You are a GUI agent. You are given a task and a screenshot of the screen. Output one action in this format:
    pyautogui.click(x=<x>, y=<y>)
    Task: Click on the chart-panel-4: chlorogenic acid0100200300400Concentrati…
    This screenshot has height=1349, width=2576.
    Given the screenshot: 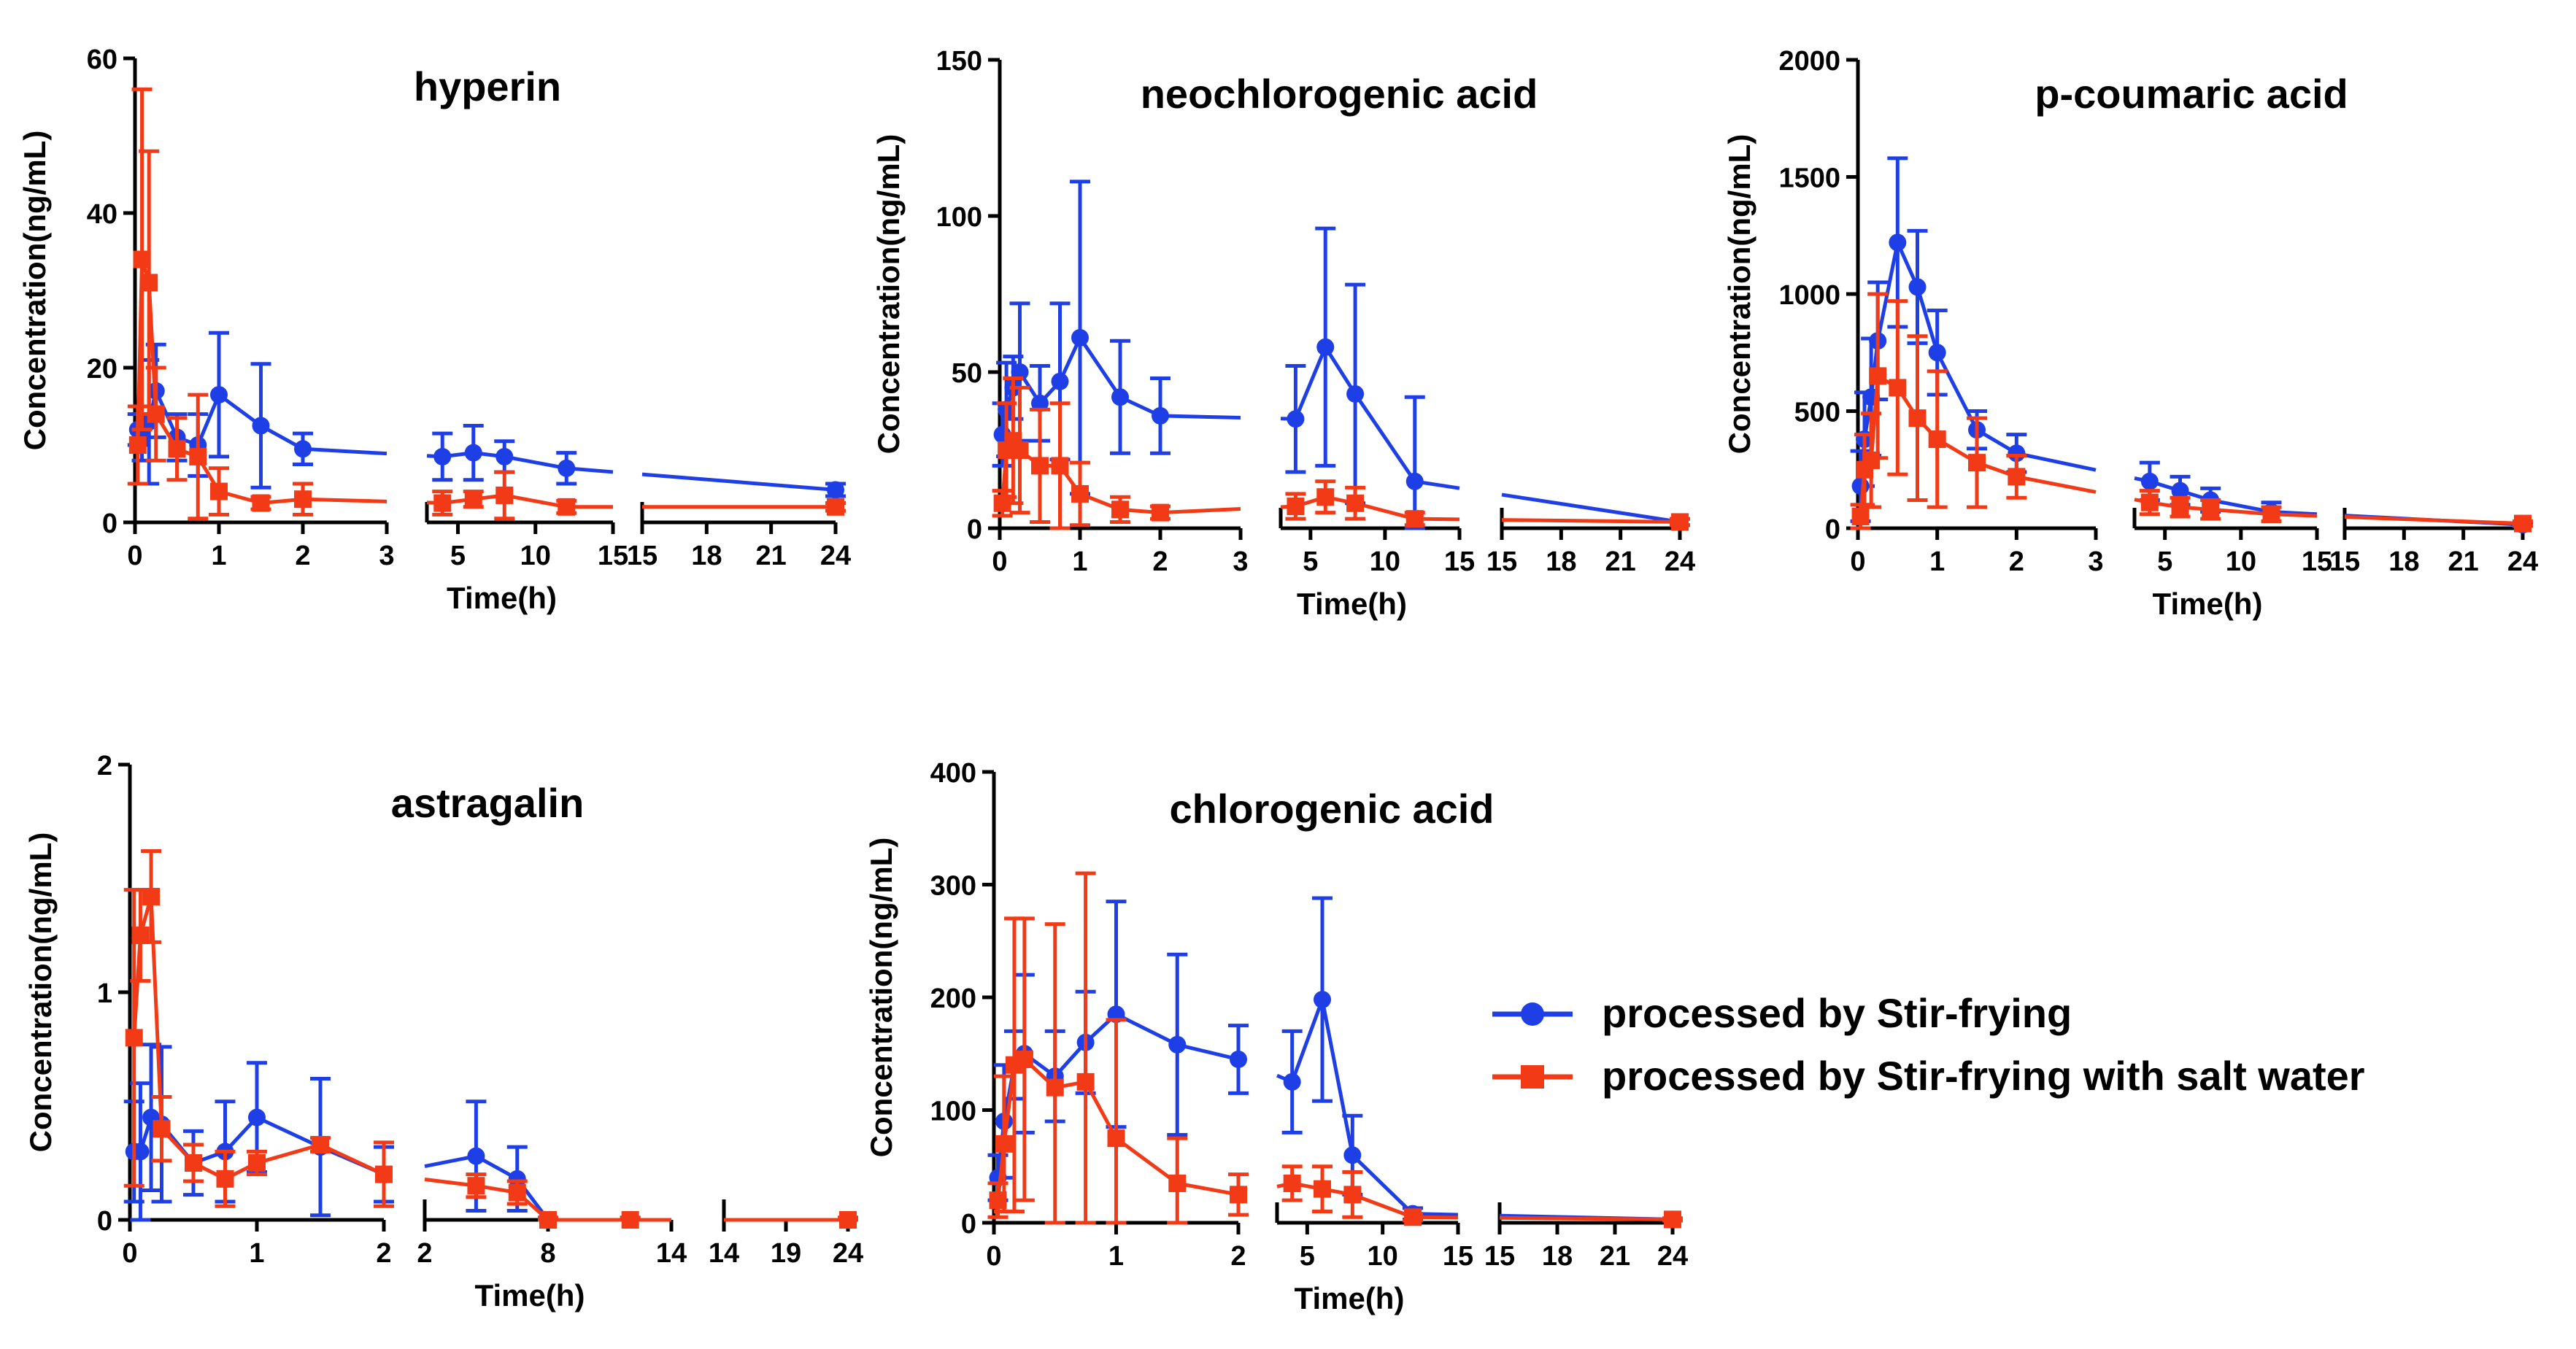 What is the action you would take?
    pyautogui.click(x=1276, y=1036)
    